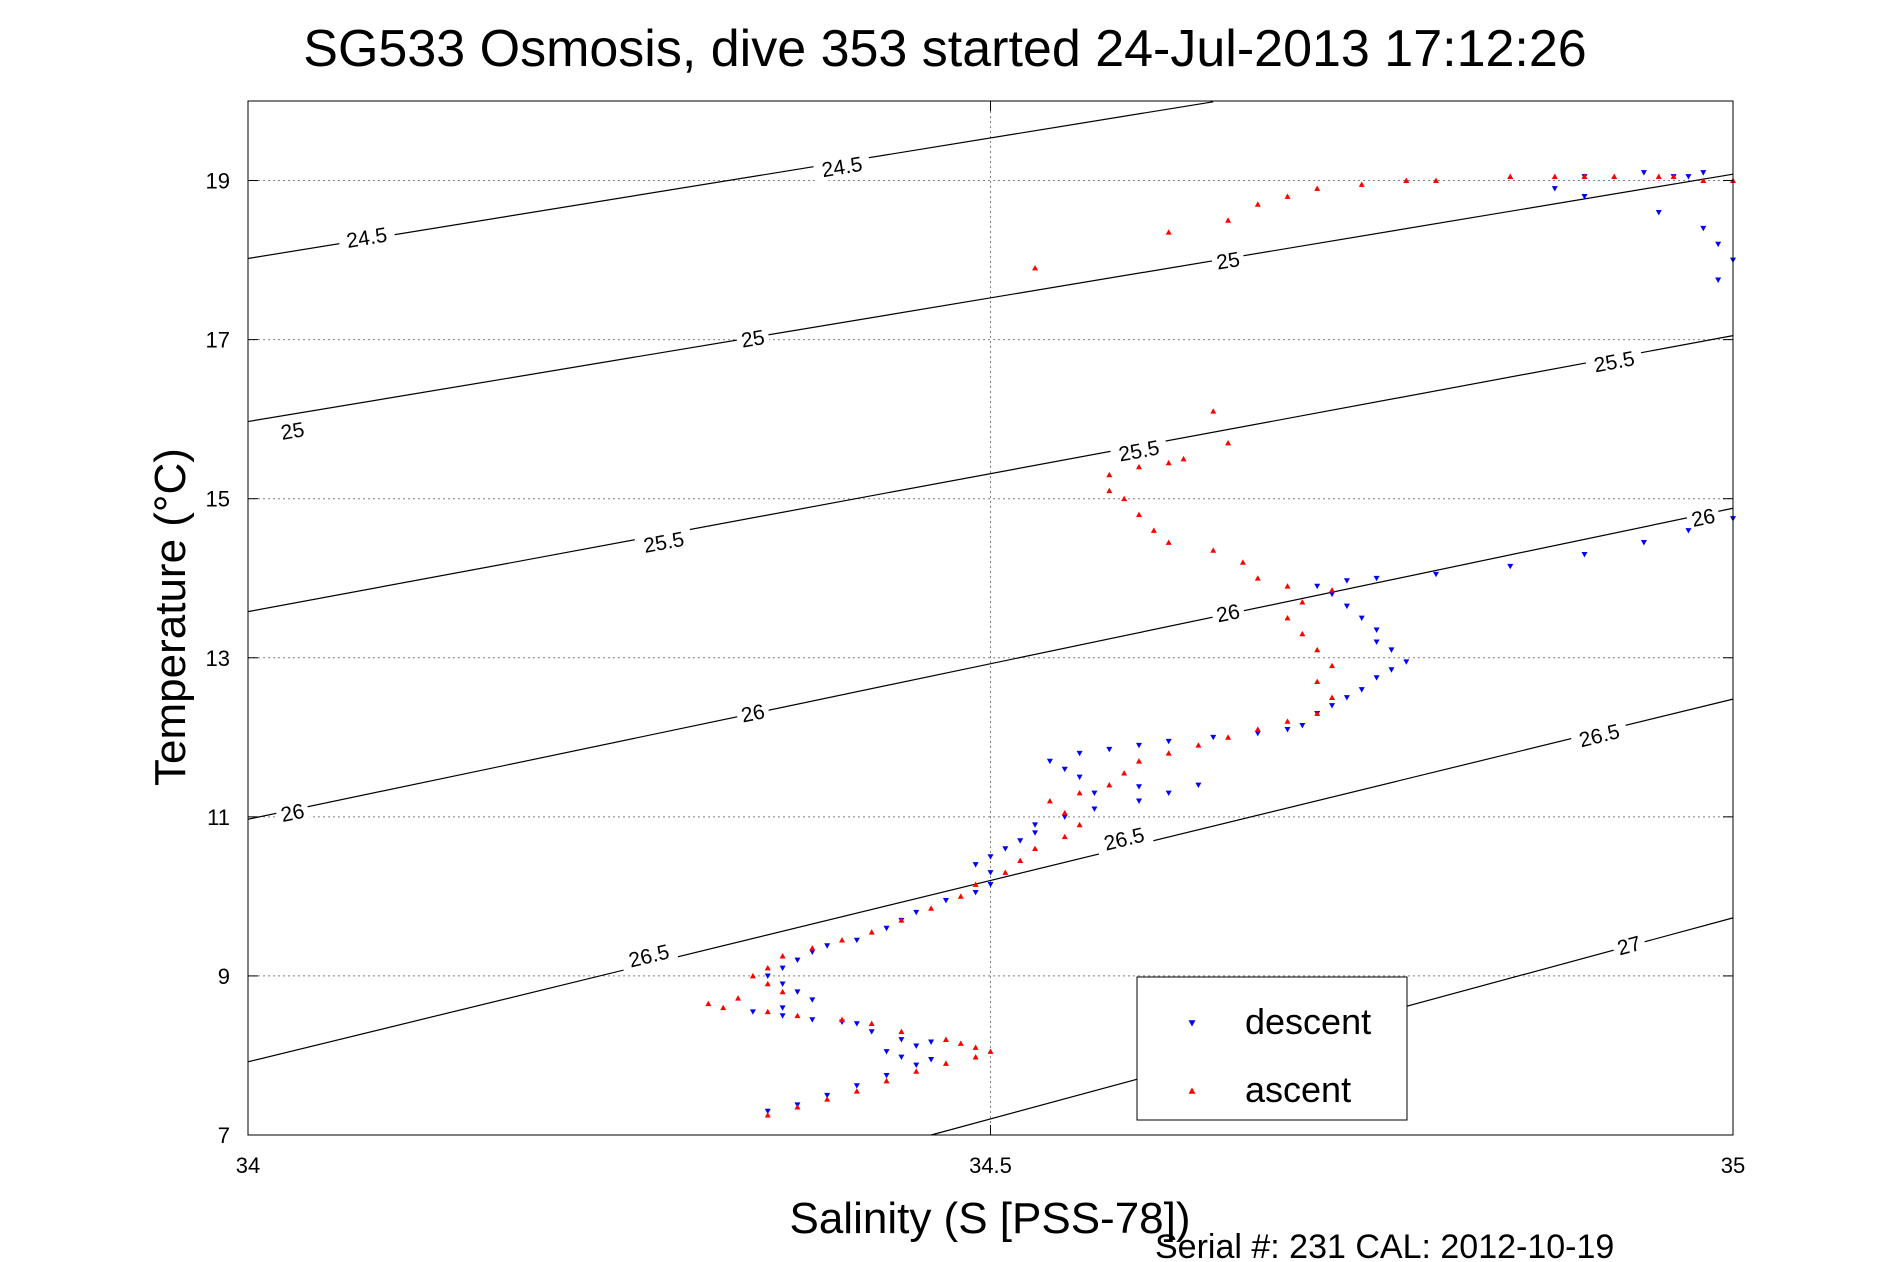  What do you see at coordinates (218, 658) in the screenshot?
I see `y-tick-label: 13` at bounding box center [218, 658].